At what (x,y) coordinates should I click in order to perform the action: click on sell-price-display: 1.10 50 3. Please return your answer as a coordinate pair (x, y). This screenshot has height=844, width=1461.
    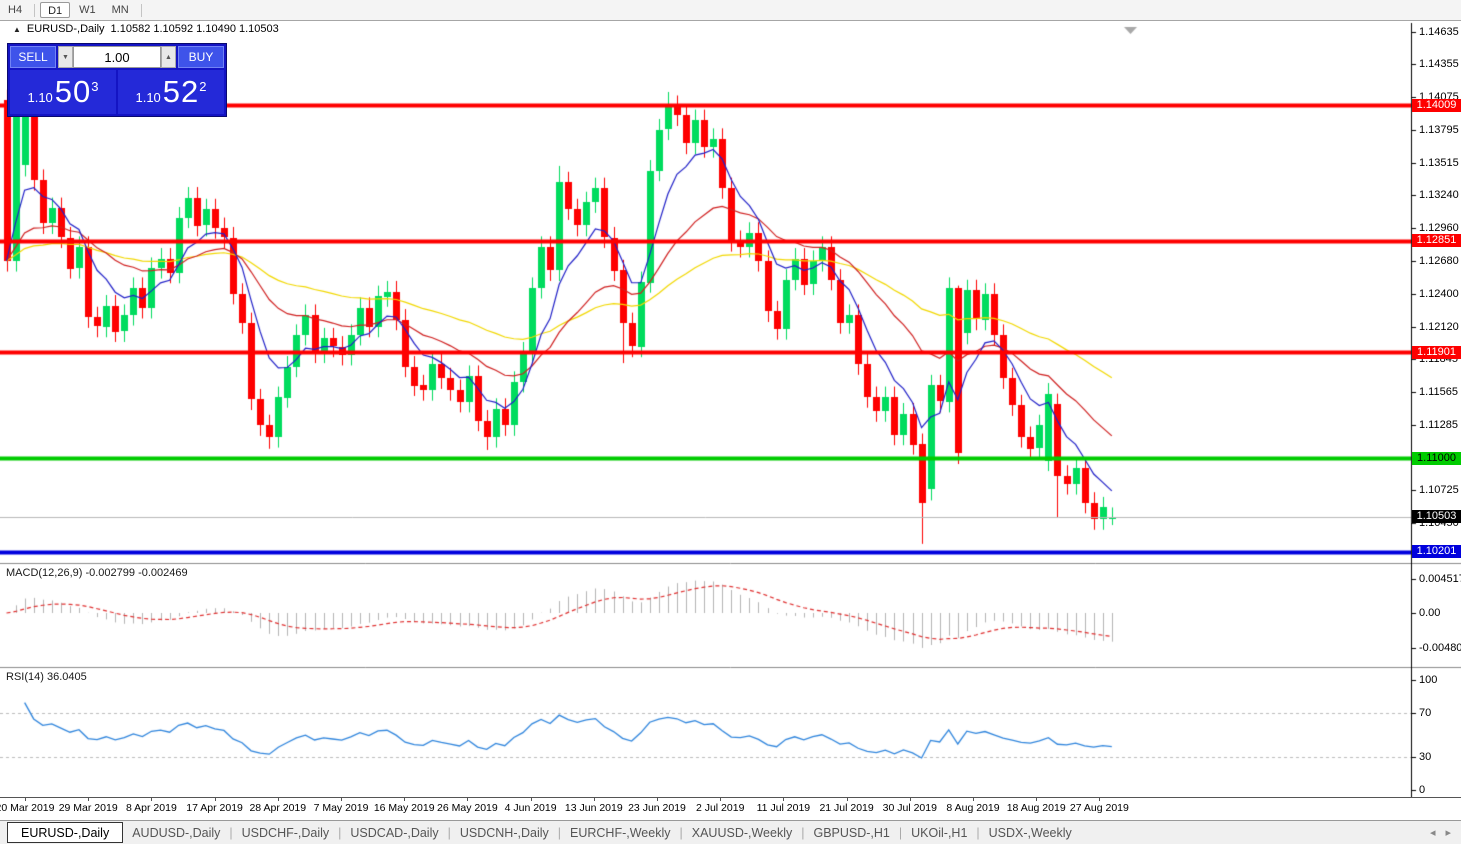
    Looking at the image, I should click on (63, 92).